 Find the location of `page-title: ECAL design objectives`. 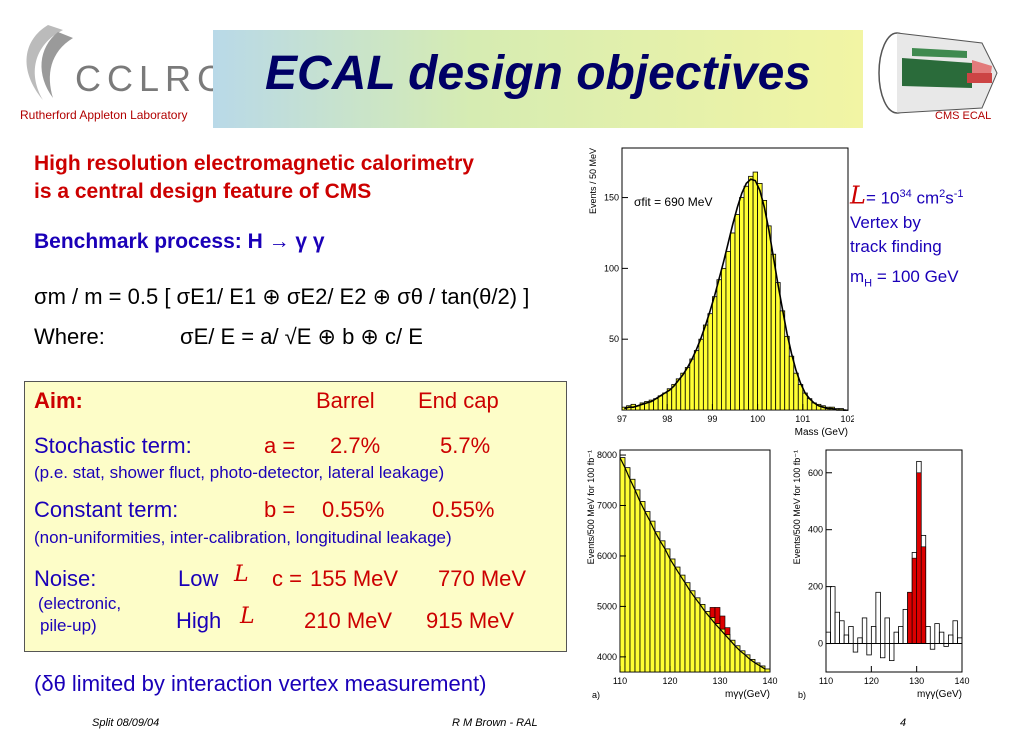

page-title: ECAL design objectives is located at coordinates (538, 73).